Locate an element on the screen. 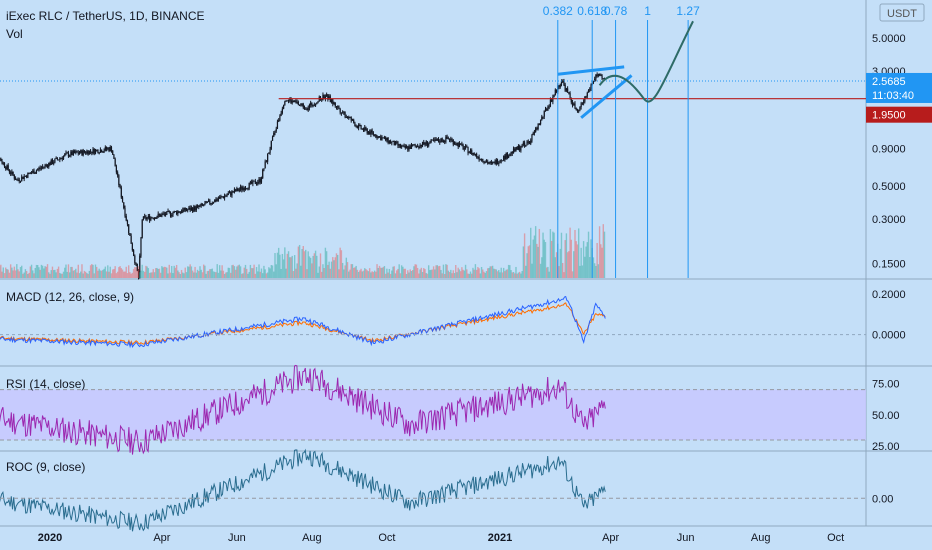 Image resolution: width=932 pixels, height=550 pixels. price-tick: 0.9000 is located at coordinates (889, 149).